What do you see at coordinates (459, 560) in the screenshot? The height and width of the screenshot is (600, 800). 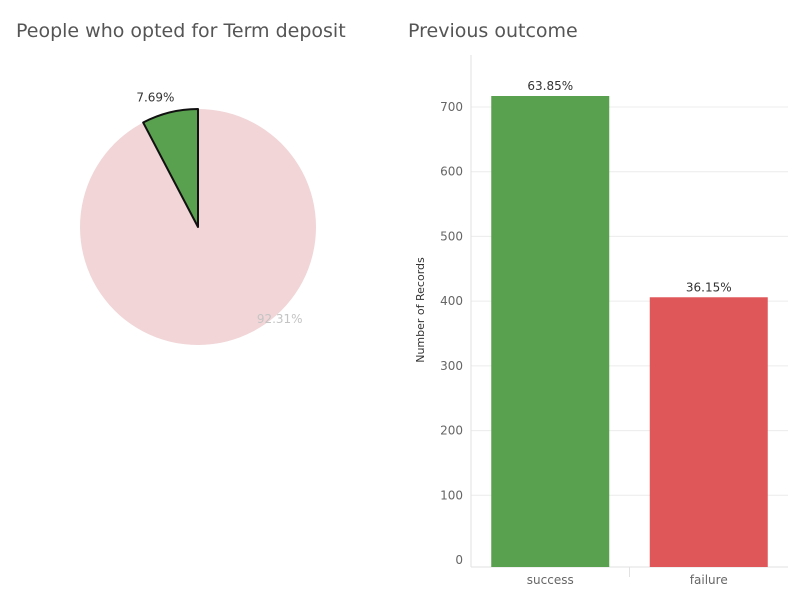 I see `y-tick-label: 0` at bounding box center [459, 560].